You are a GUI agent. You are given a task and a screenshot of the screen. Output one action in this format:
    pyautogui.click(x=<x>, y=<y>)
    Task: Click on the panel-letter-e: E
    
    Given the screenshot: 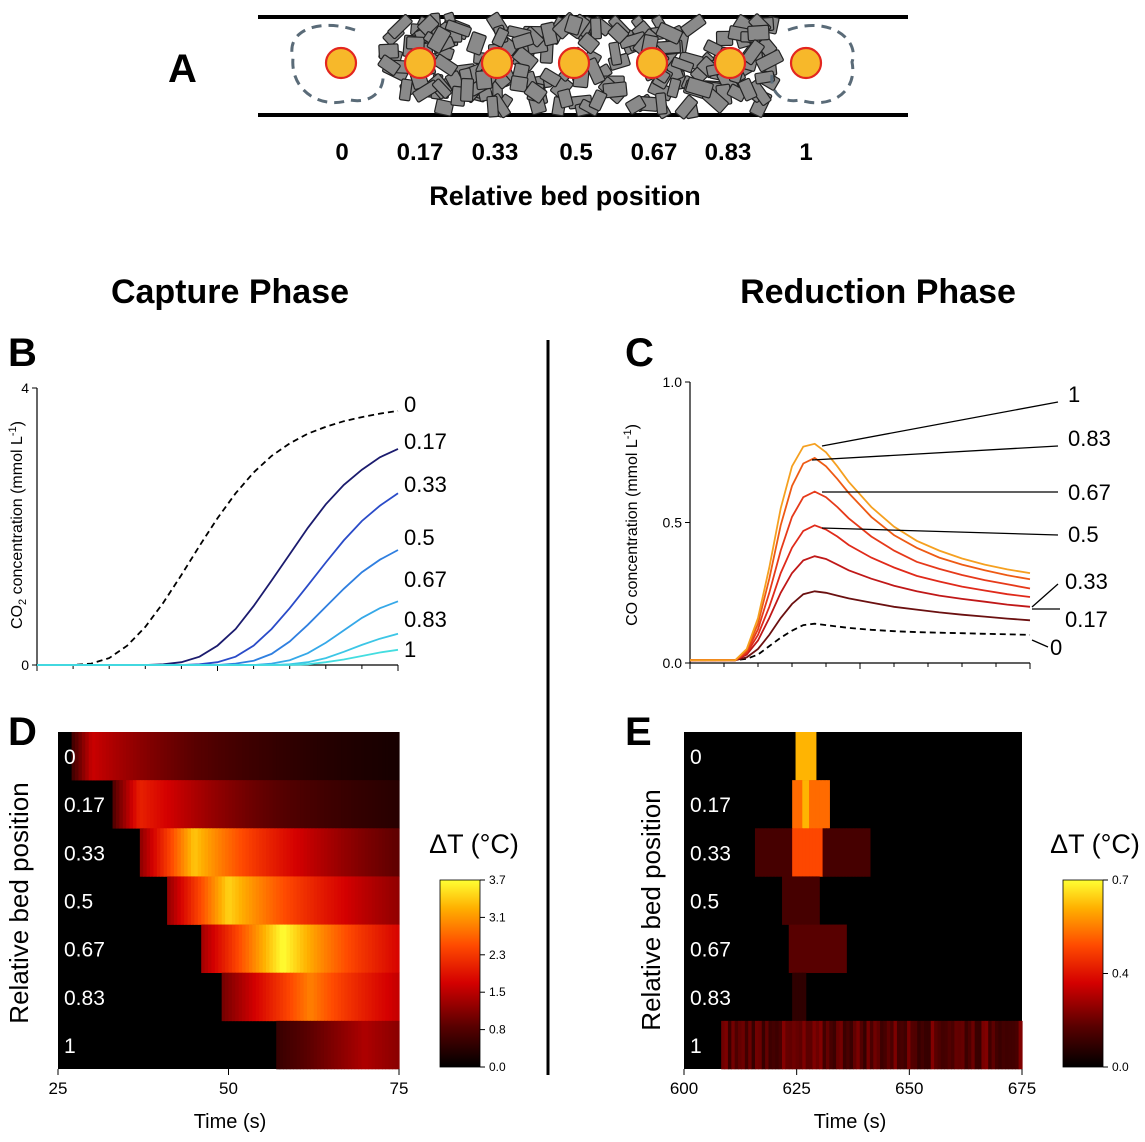 What is the action you would take?
    pyautogui.click(x=638, y=732)
    